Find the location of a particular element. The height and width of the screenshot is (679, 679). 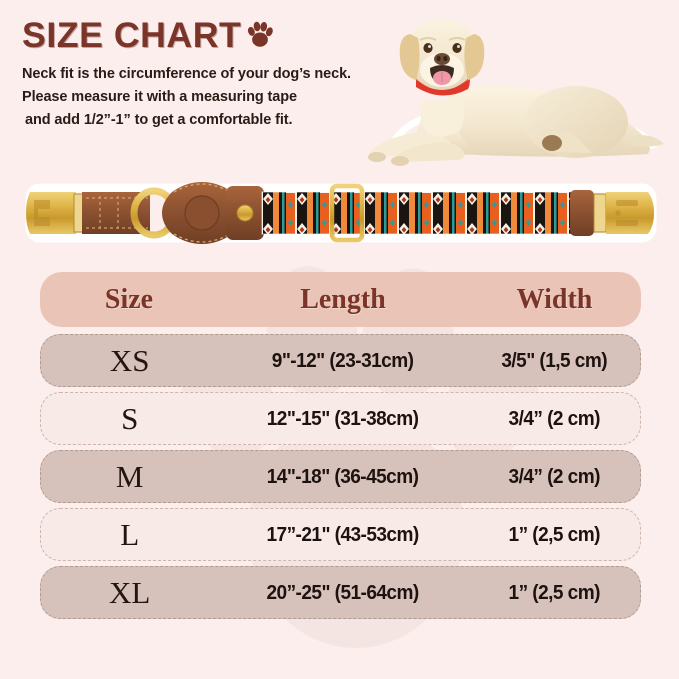

subtitle-line-2: Please measure it with a measuring tape is located at coordinates (159, 97).